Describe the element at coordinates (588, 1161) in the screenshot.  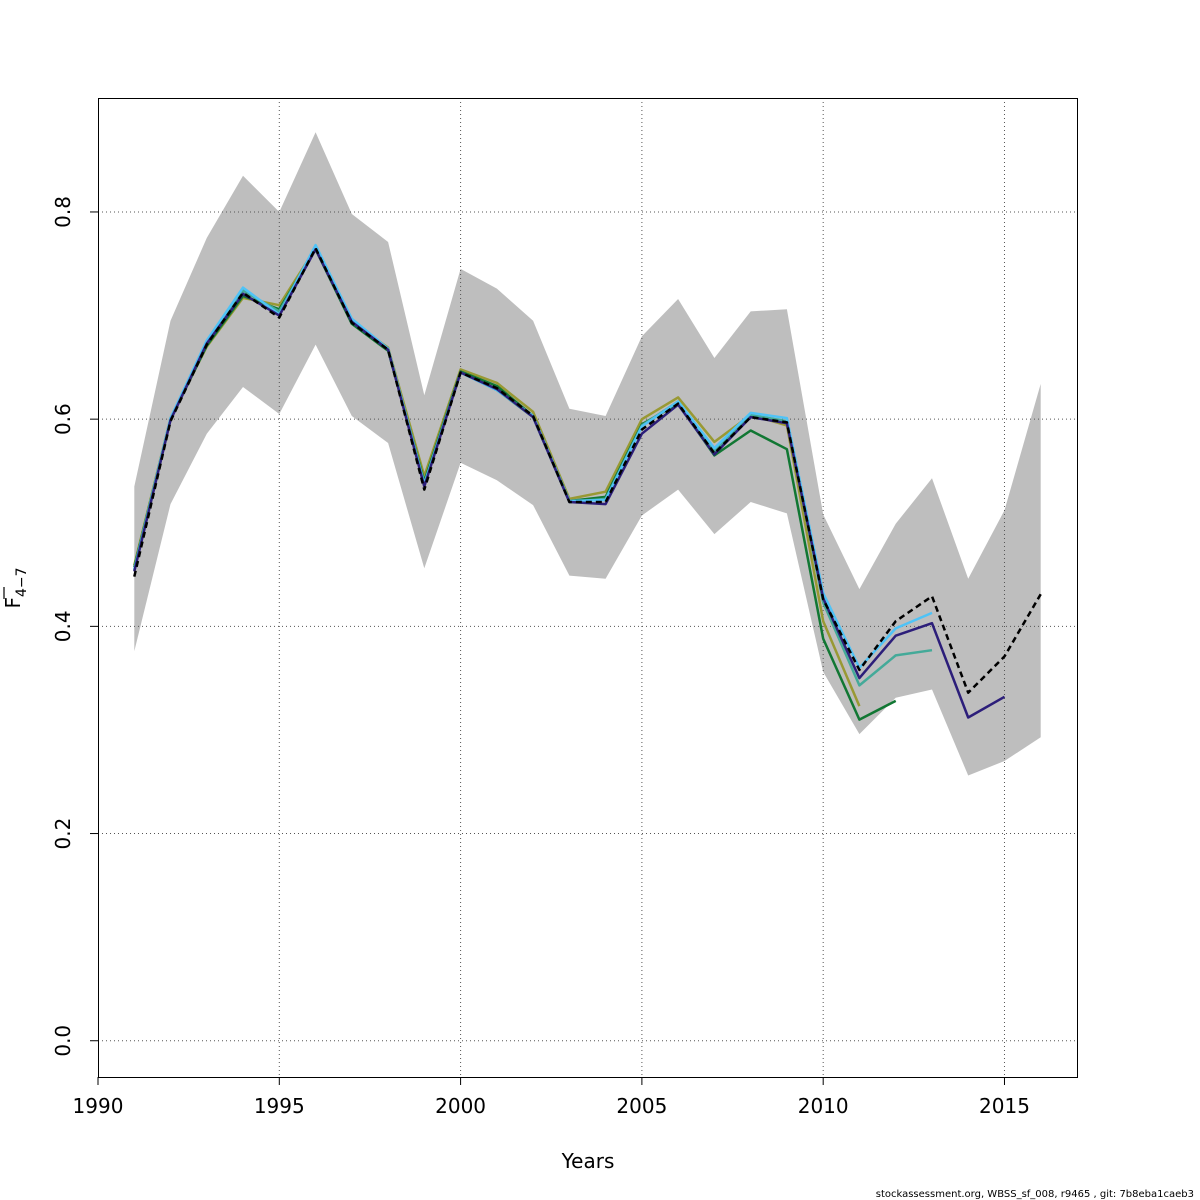
I see `x-axis-title: Years` at that location.